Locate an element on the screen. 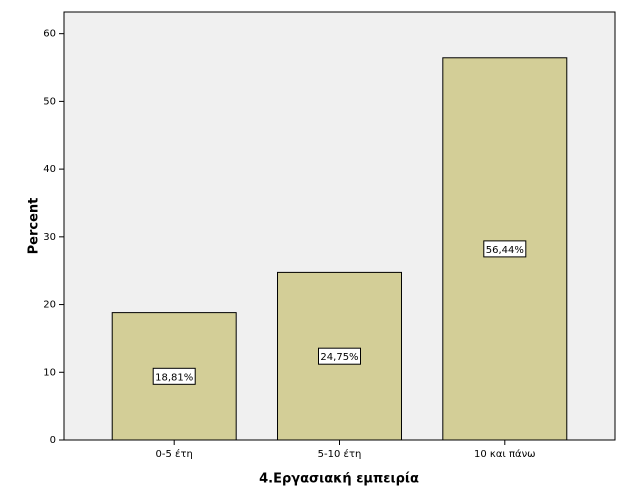 Image resolution: width=629 pixels, height=504 pixels. y-tick-label: 50 is located at coordinates (49, 101).